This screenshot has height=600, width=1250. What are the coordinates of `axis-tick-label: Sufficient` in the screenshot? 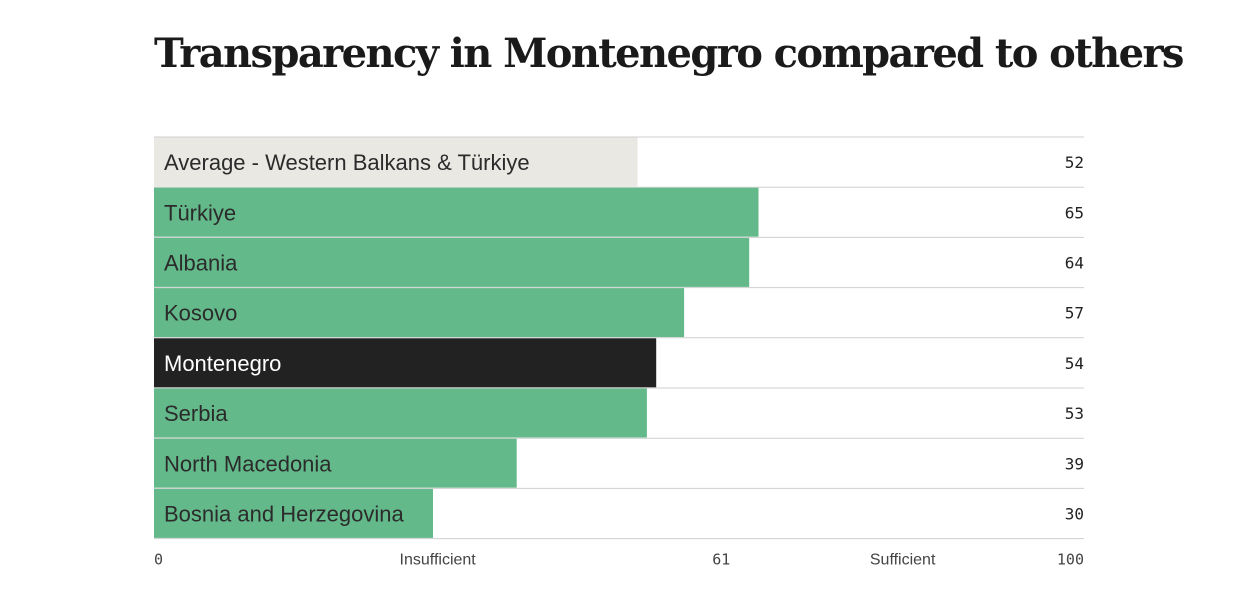 It's located at (903, 560).